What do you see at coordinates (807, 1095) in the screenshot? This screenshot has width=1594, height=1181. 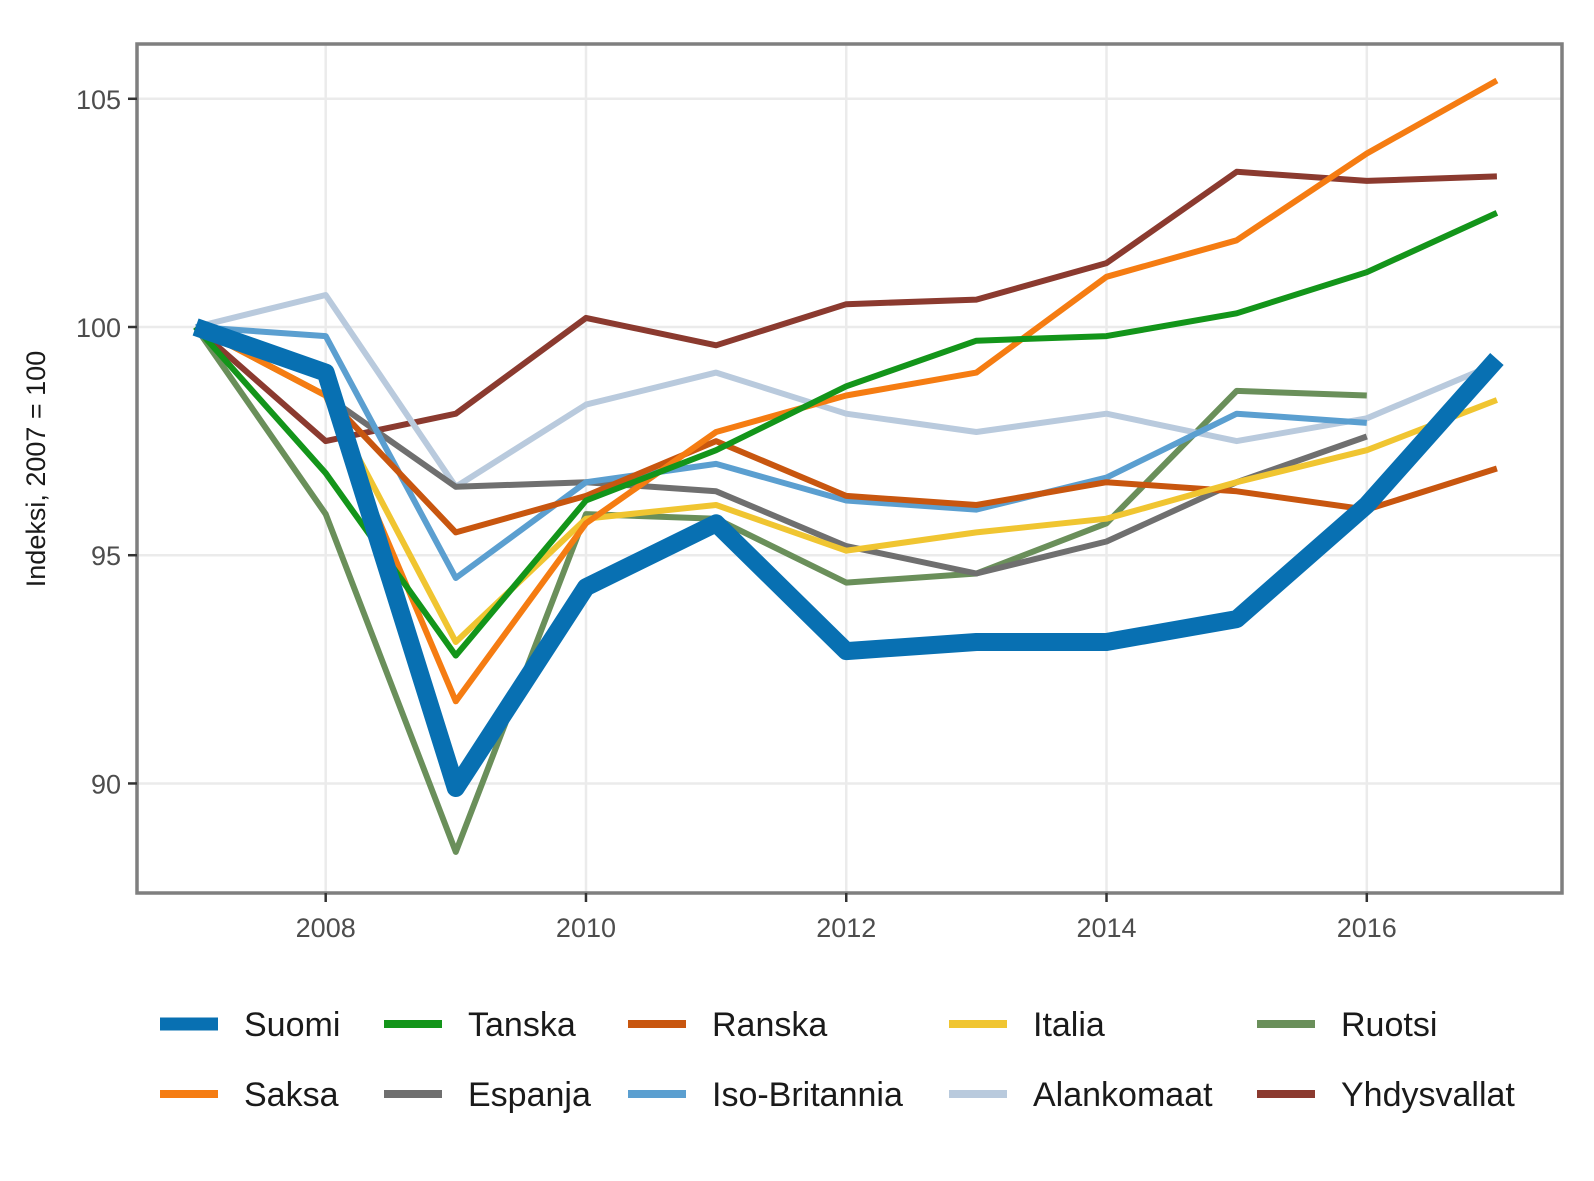 I see `legend-label: Iso-Britannia` at bounding box center [807, 1095].